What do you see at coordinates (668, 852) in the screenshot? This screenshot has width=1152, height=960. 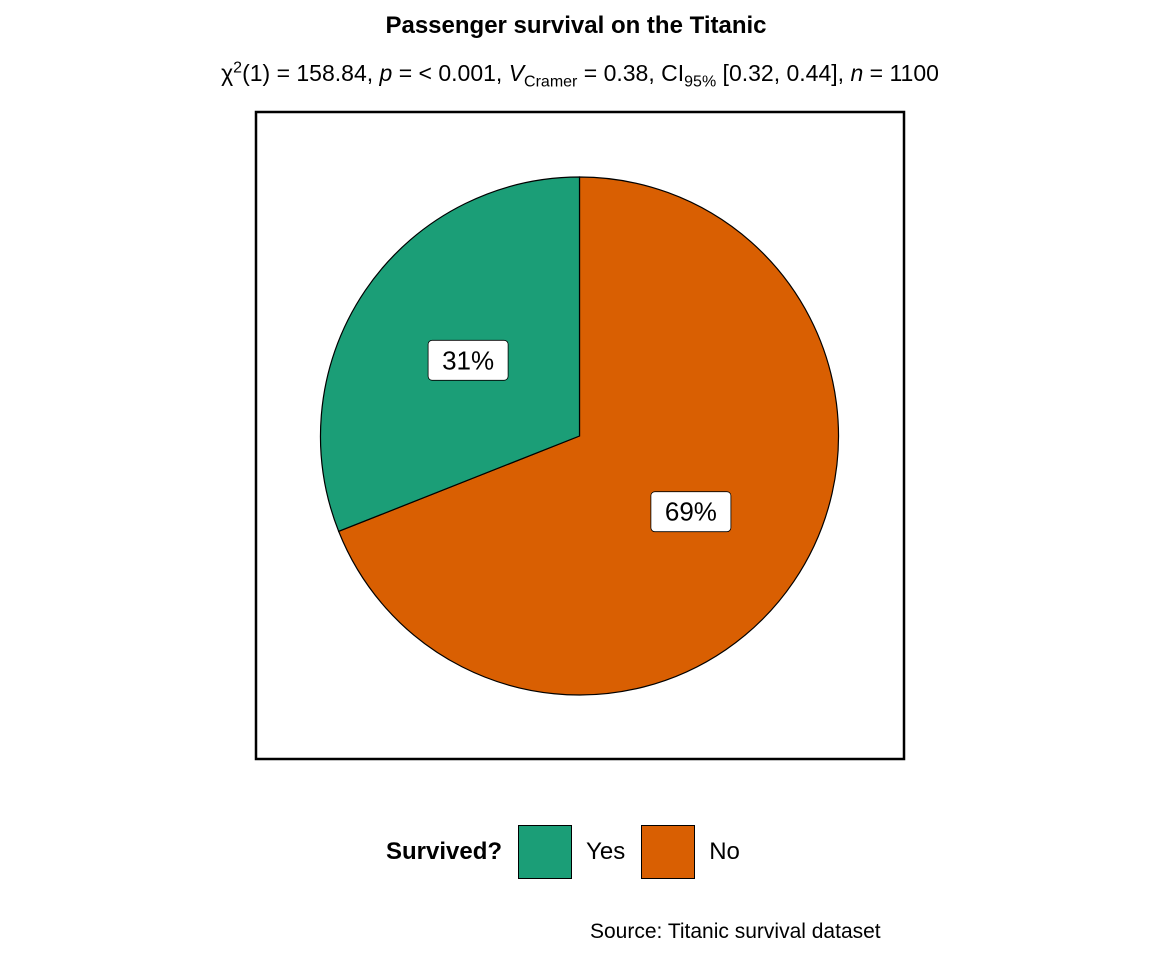 I see `legend-key-no` at bounding box center [668, 852].